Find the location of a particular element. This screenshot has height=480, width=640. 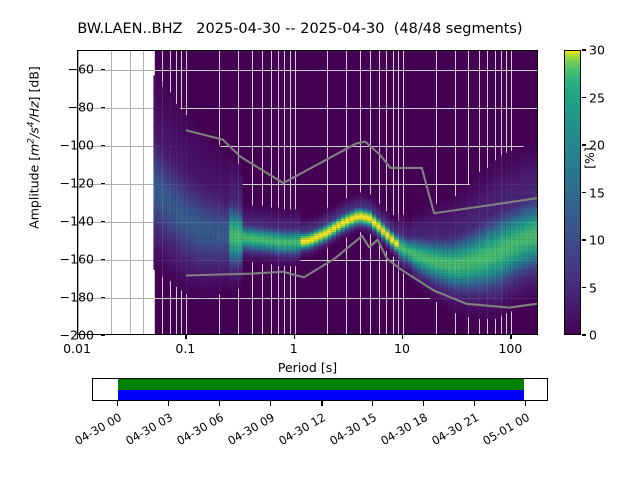

timeline-tick-label: 04-30 15 is located at coordinates (353, 429).